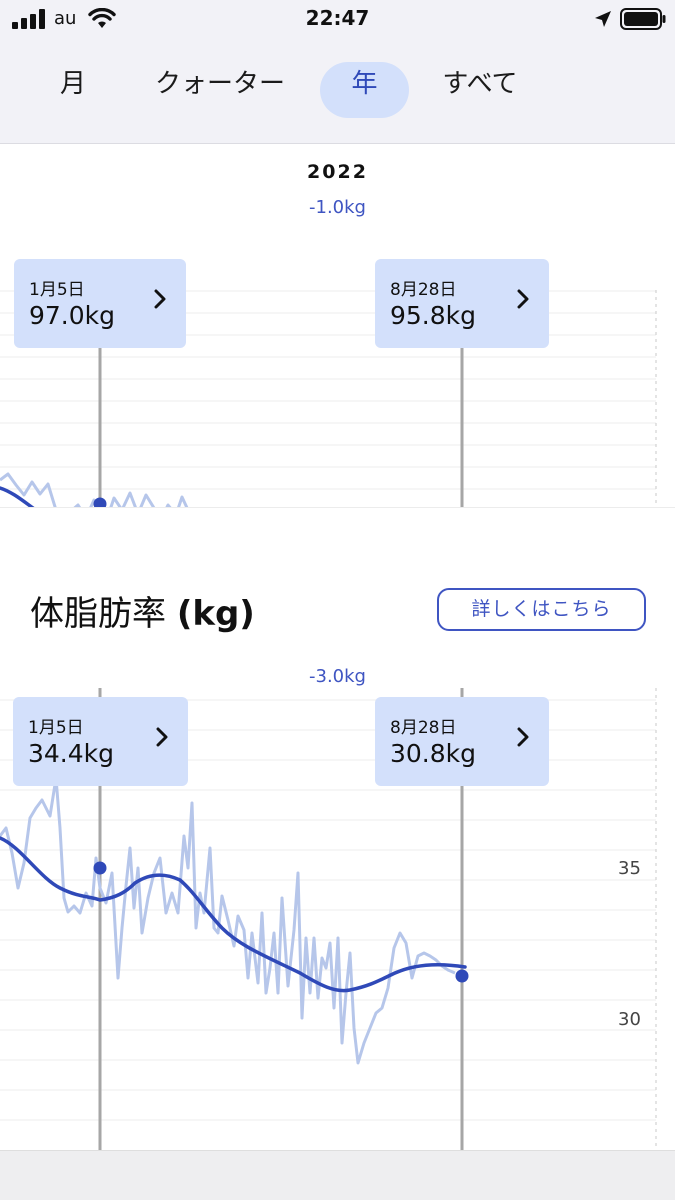  What do you see at coordinates (480, 84) in the screenshot?
I see `tab-all: すべて` at bounding box center [480, 84].